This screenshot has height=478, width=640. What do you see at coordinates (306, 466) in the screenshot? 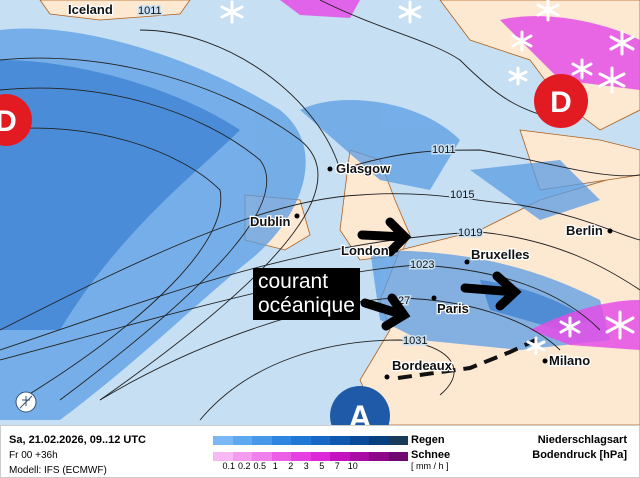
I see `tick: 3` at bounding box center [306, 466].